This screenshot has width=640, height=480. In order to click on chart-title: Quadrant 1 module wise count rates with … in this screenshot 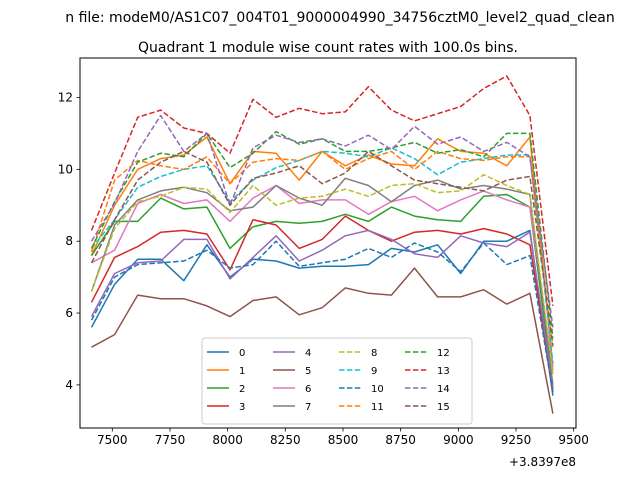, I will do `click(328, 48)`.